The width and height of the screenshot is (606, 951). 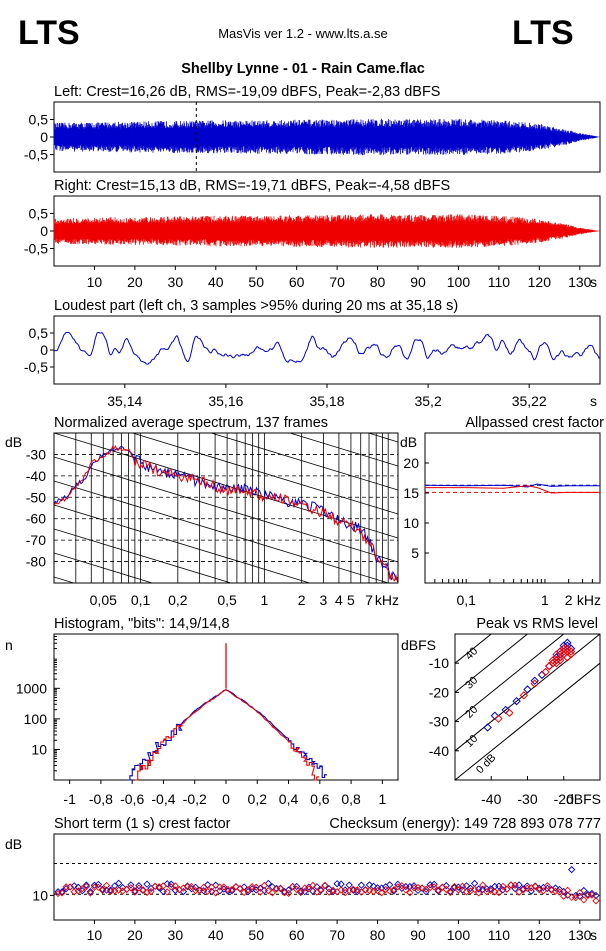 What do you see at coordinates (163, 799) in the screenshot?
I see `x-tick-label: -0,4` at bounding box center [163, 799].